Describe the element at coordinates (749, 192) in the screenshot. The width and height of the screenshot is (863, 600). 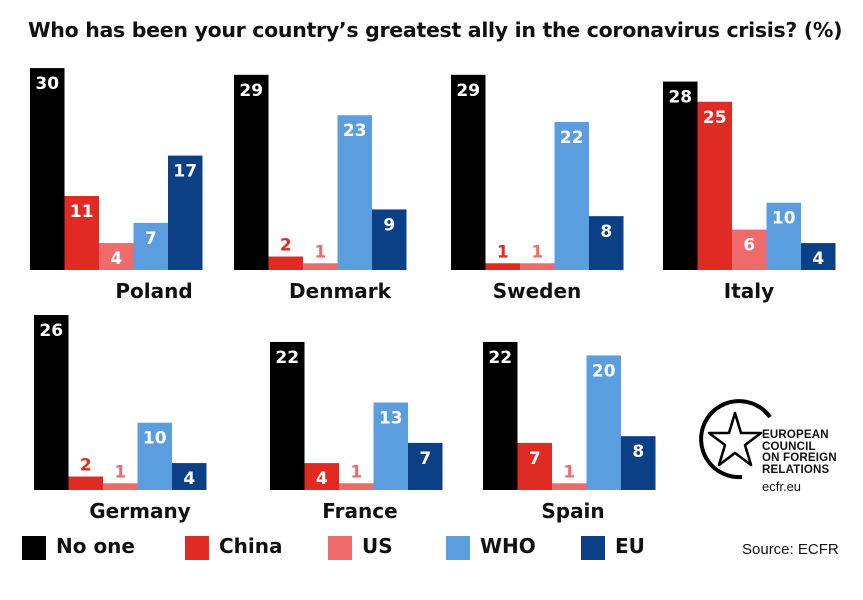
I see `chart-panel-italy: 28 25 6 10 4 Italy` at that location.